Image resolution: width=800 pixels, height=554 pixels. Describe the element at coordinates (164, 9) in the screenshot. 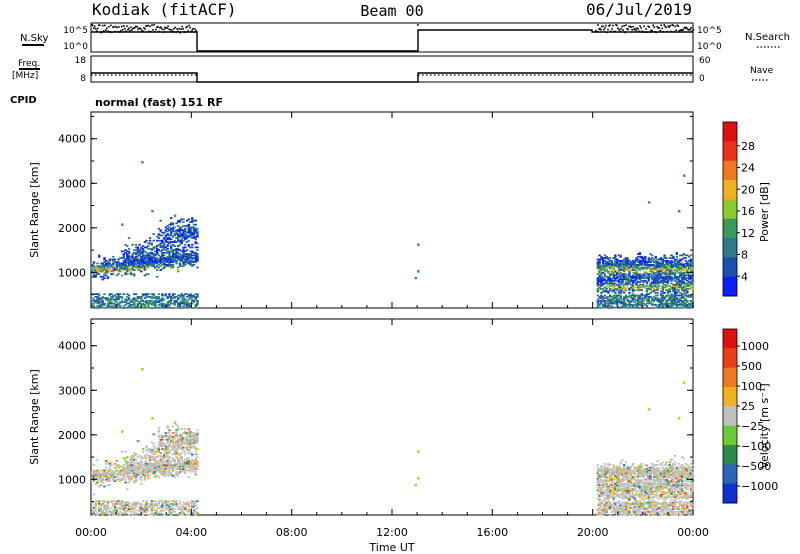

I see `station-title: Kodiak (fitACF)` at that location.